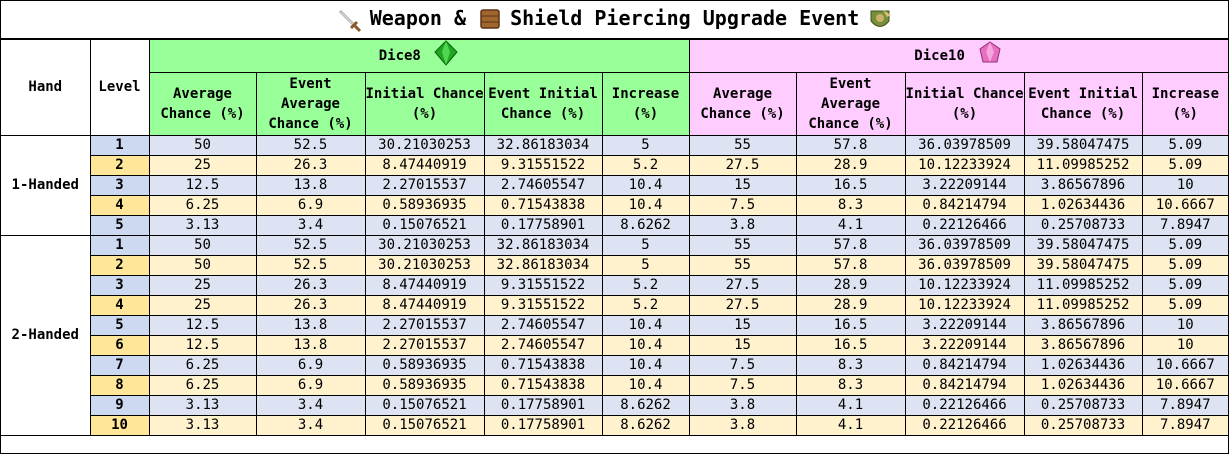 This screenshot has width=1229, height=454. I want to click on dice10-col-header: Average Chance (%), so click(742, 104).